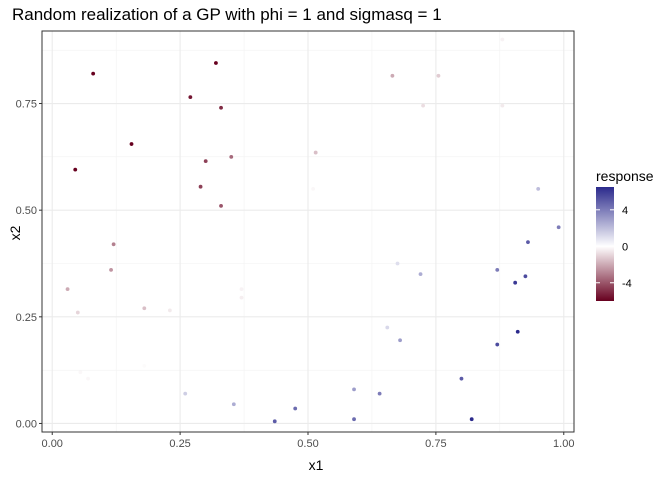 Image resolution: width=672 pixels, height=480 pixels. What do you see at coordinates (605, 244) in the screenshot?
I see `legend-colorbar` at bounding box center [605, 244].